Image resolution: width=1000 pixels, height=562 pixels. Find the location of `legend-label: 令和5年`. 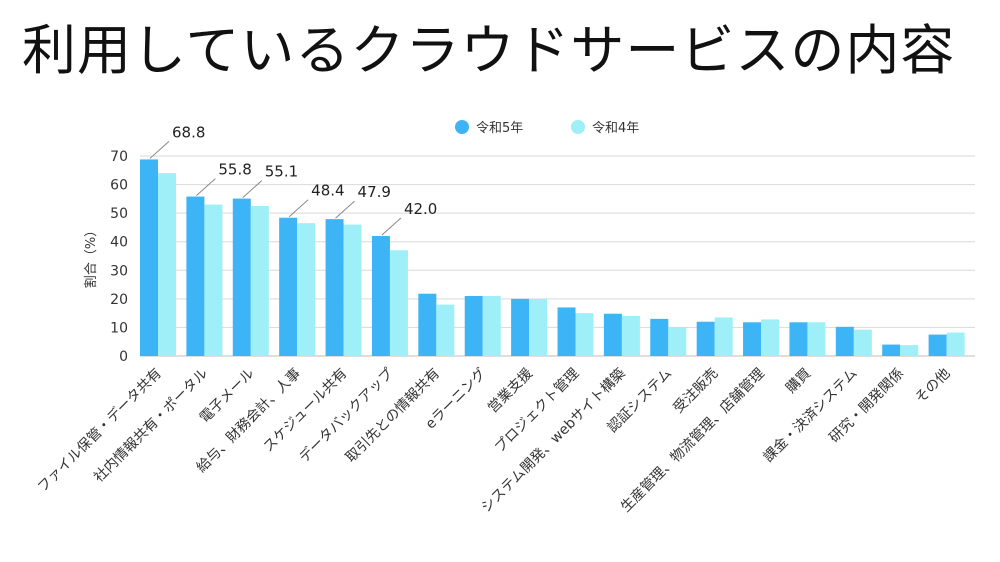

legend-label: 令和5年 is located at coordinates (499, 128).